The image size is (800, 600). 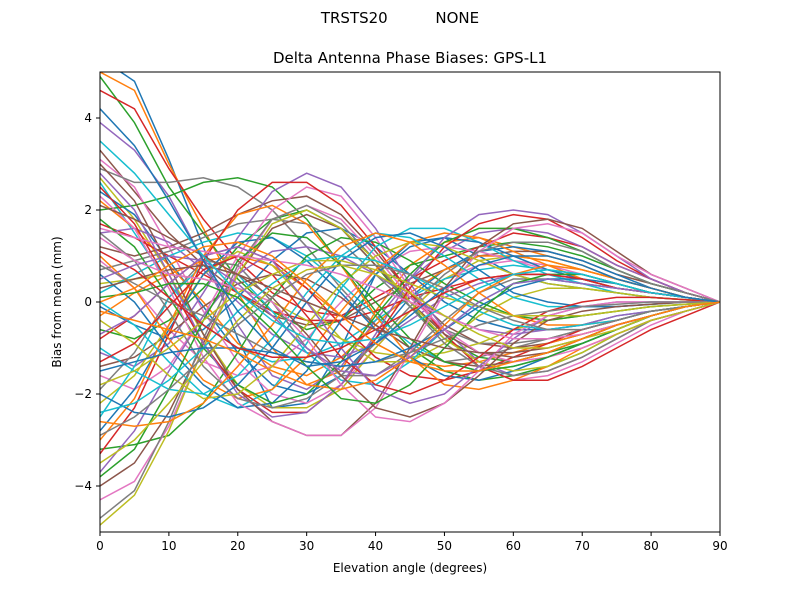 What do you see at coordinates (582, 546) in the screenshot?
I see `x-tick-label: 70` at bounding box center [582, 546].